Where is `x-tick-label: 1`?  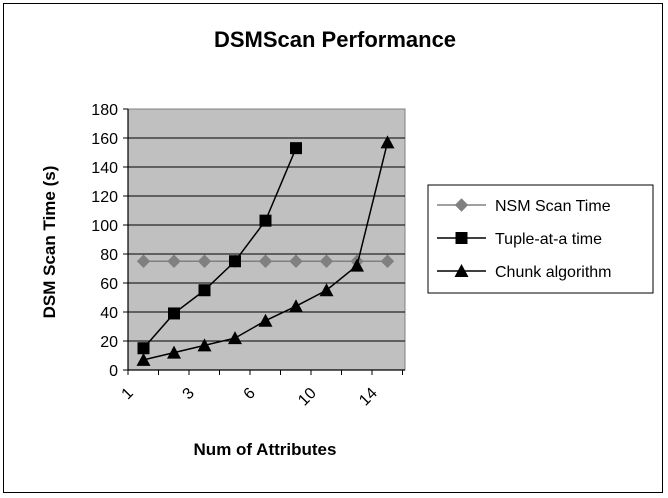
x-tick-label: 1 is located at coordinates (128, 394).